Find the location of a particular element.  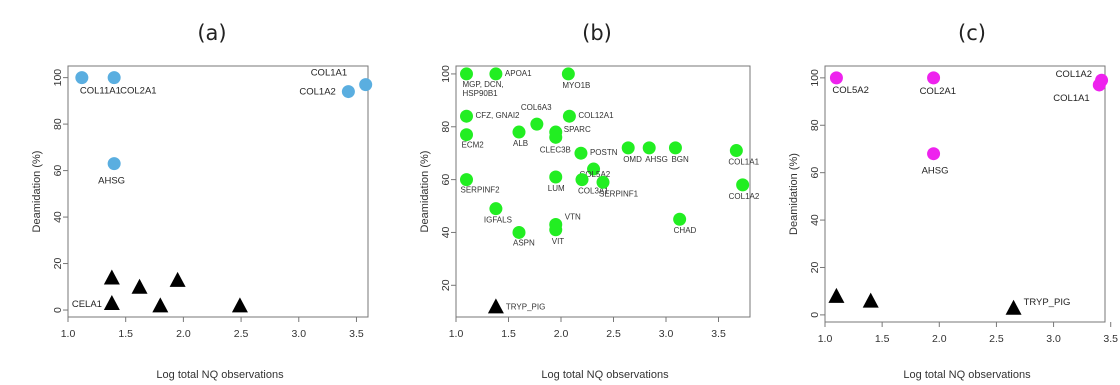

point-label: COL12A1 is located at coordinates (596, 115).